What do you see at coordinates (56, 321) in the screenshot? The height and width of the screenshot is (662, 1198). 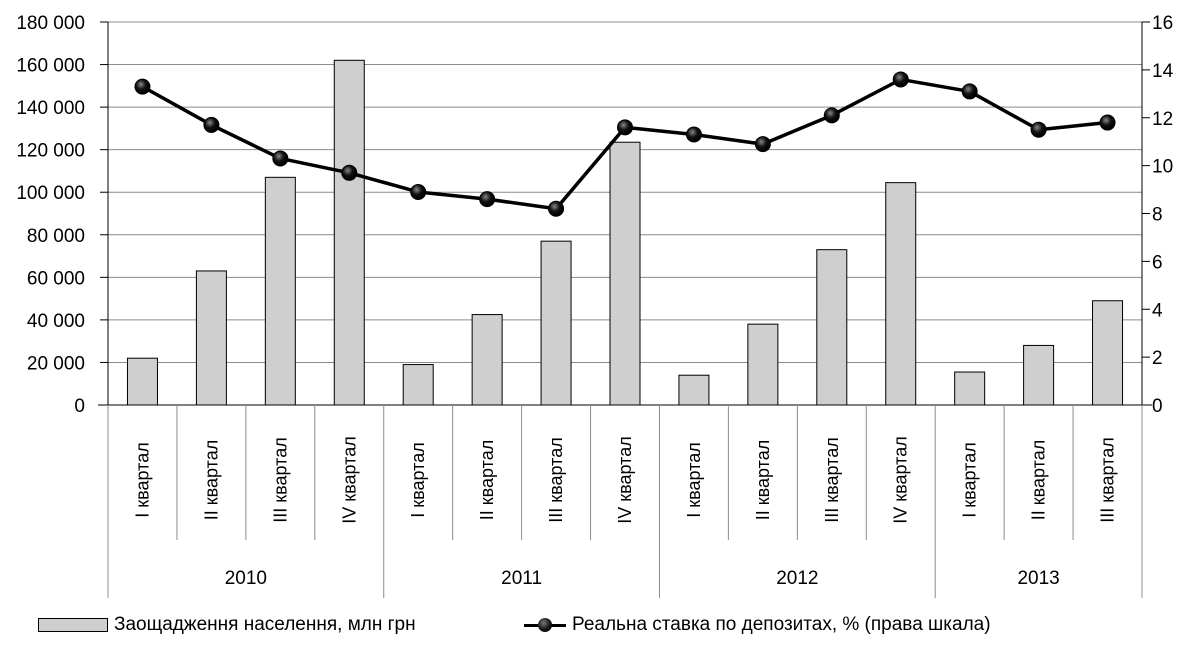 I see `y-tick-label: 40 000` at bounding box center [56, 321].